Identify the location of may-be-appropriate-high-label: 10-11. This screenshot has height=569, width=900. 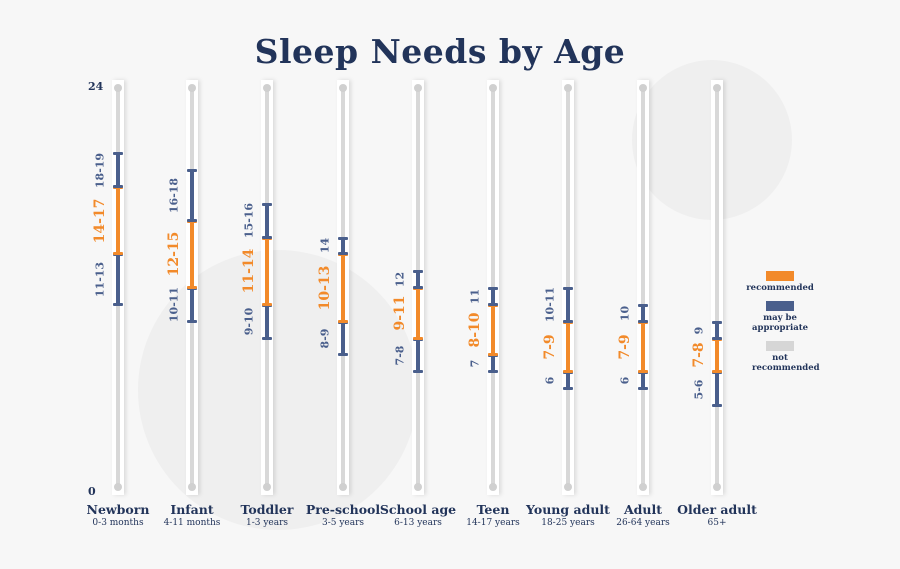
(550, 305).